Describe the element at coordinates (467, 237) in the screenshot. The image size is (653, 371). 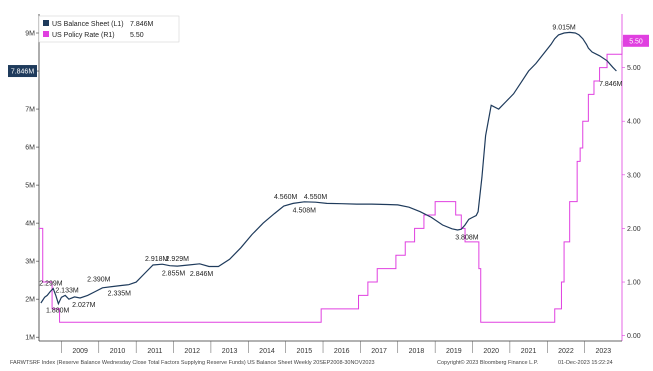
I see `data-label: 3.808M` at that location.